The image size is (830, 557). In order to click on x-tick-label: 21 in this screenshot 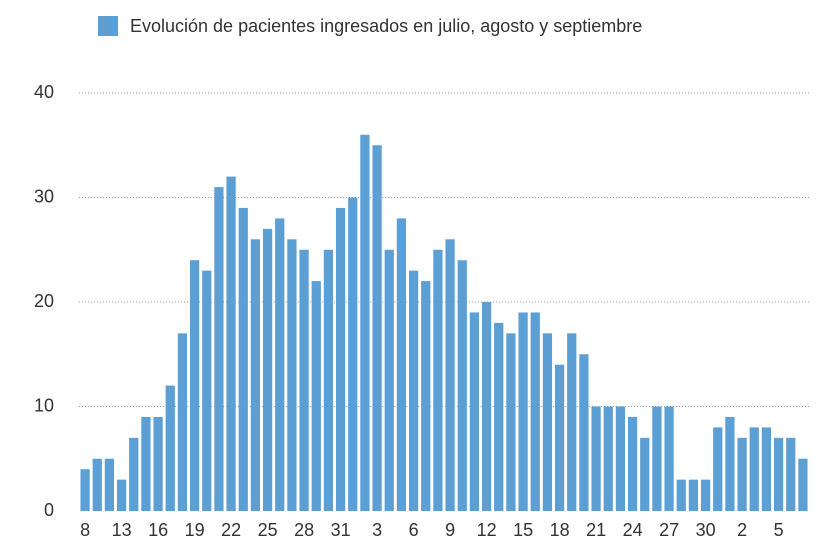, I will do `click(596, 530)`.